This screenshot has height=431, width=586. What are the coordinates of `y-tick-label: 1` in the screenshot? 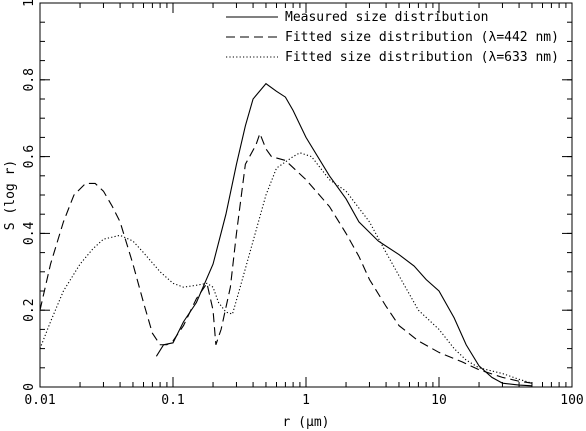 It's located at (29, 3).